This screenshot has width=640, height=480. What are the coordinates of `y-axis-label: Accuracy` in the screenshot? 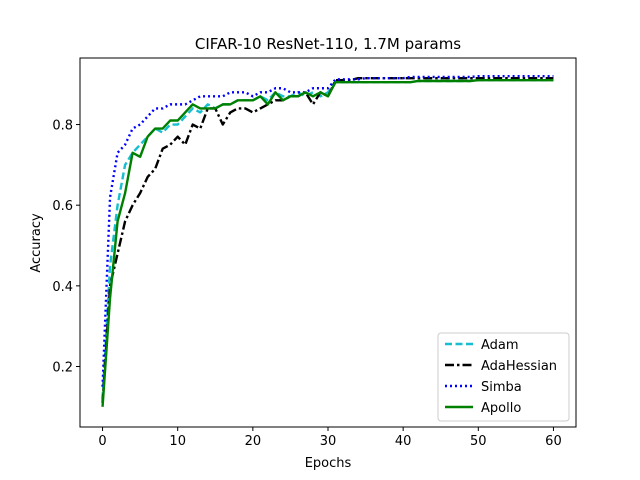 It's located at (36, 243).